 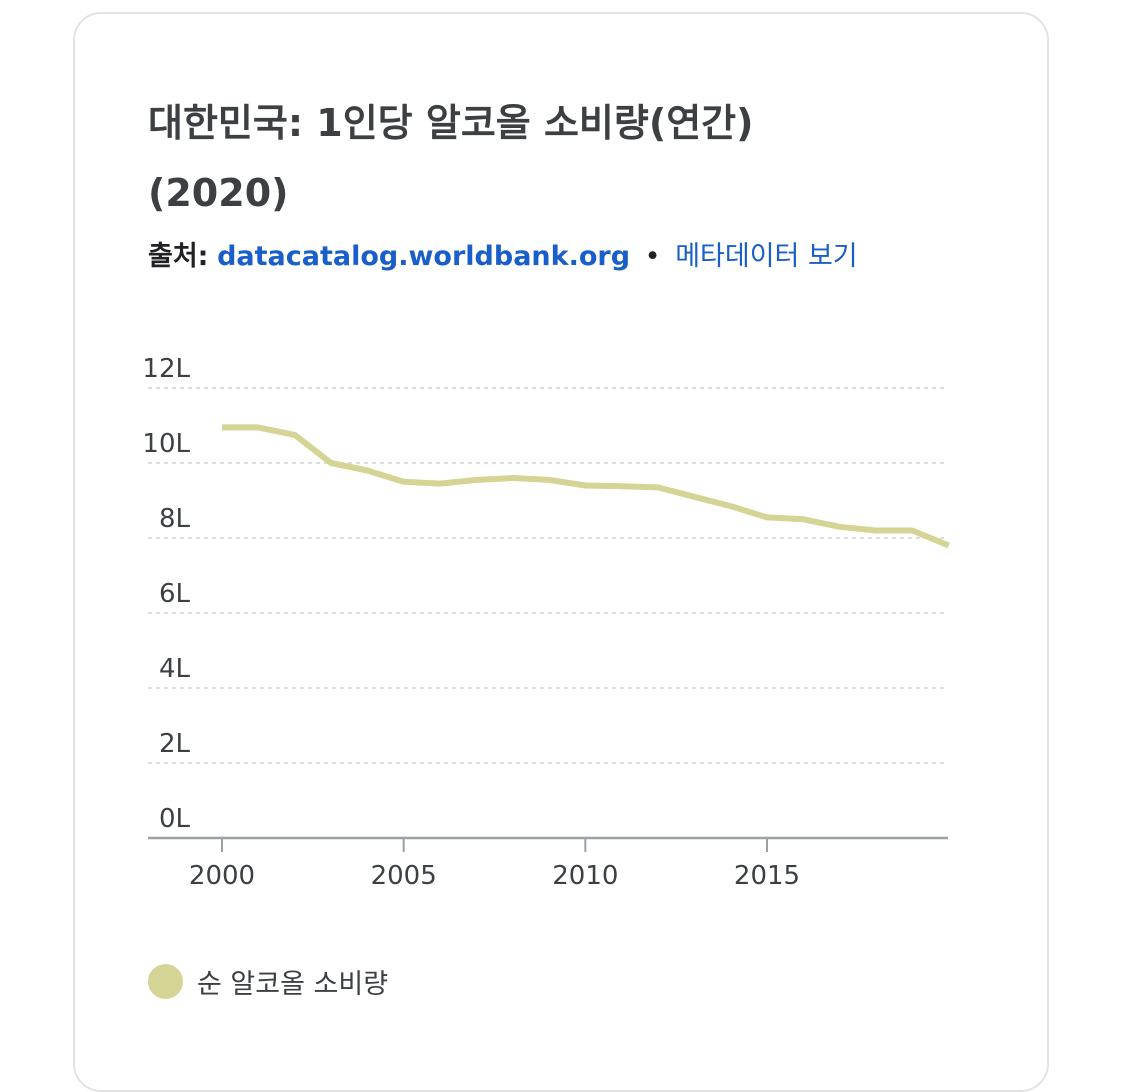 I want to click on y-tick-label: 0L, so click(x=175, y=819).